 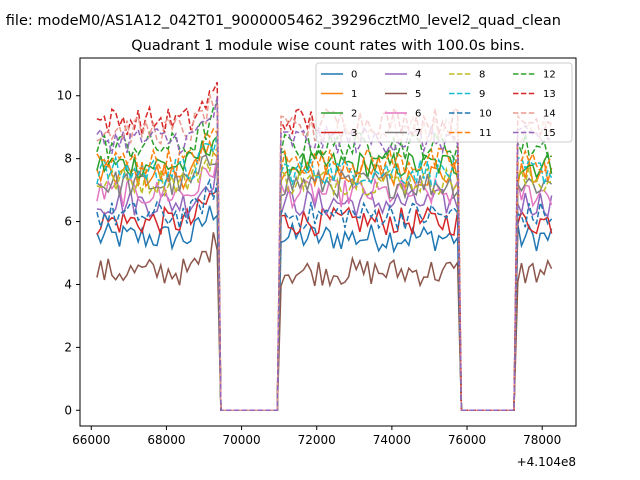 I want to click on y-tick-label: 2, so click(x=68, y=347).